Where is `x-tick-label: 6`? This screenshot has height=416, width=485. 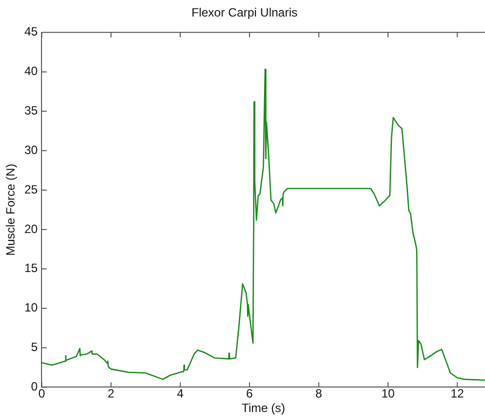
x-tick-label: 6 is located at coordinates (250, 393).